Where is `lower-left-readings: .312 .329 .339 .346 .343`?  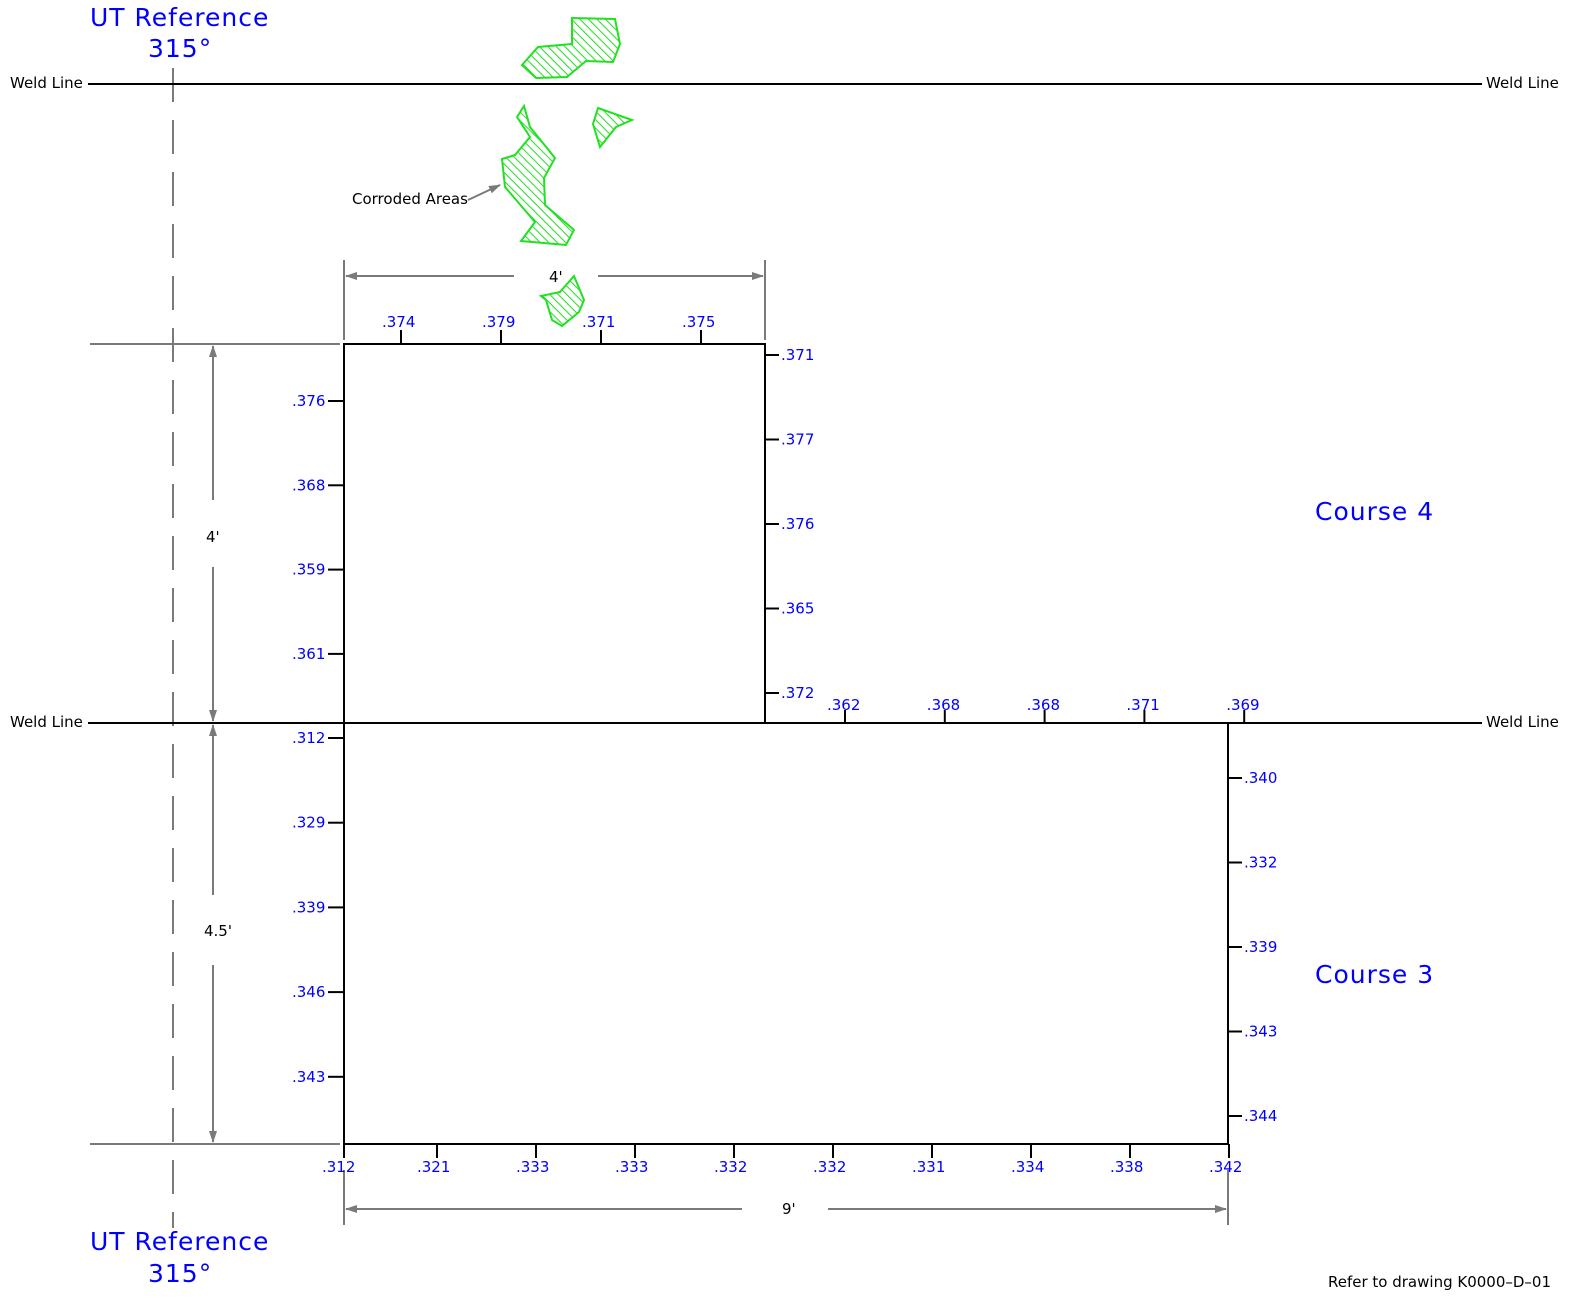
lower-left-readings: .312 .329 .339 .346 .343 is located at coordinates (318, 907).